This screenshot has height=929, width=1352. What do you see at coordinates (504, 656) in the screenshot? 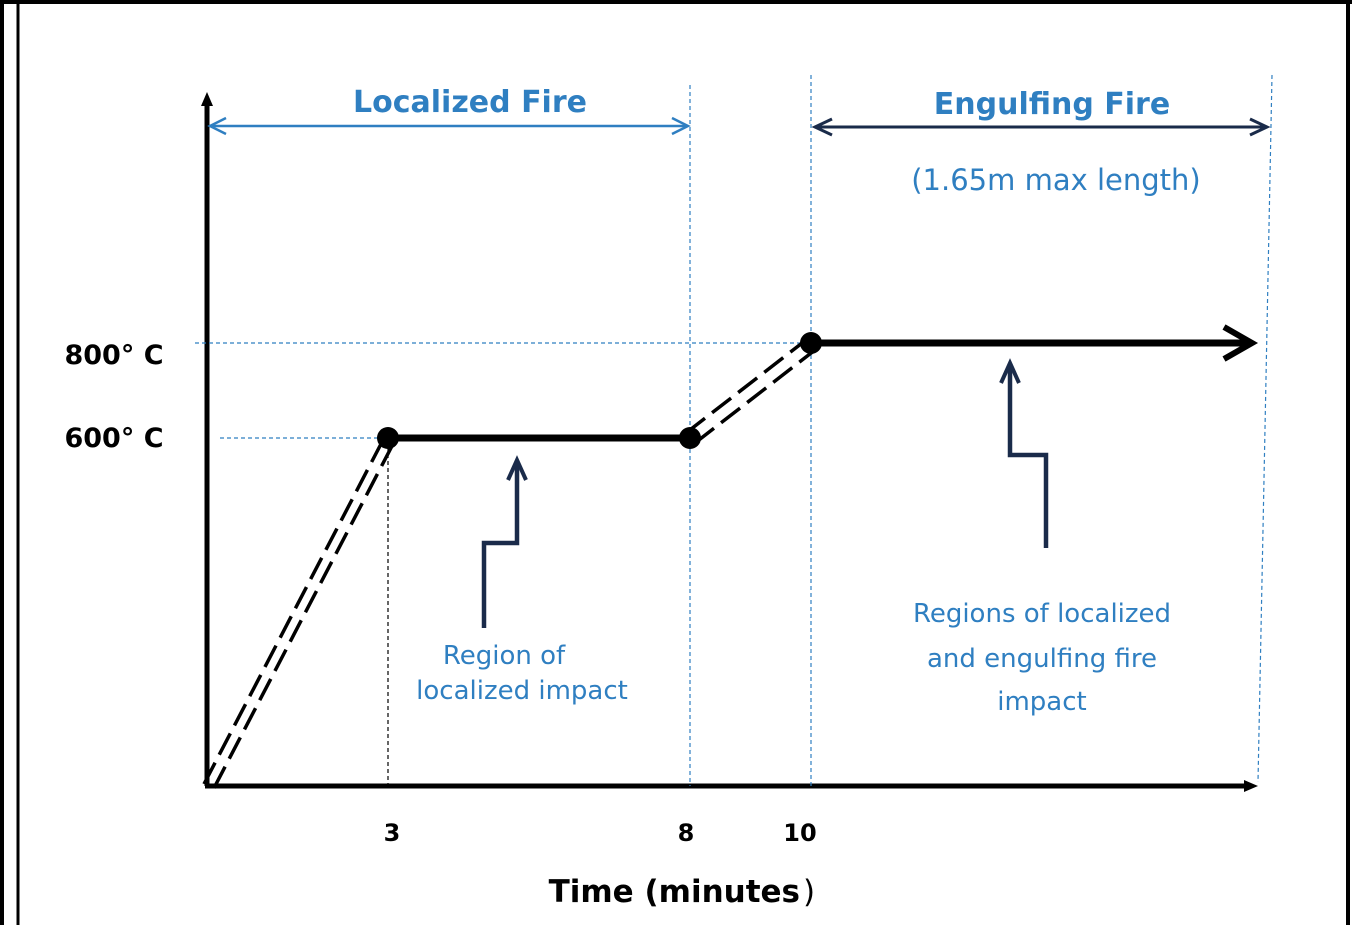
I see `localized-region-label-line1: Region of` at bounding box center [504, 656].